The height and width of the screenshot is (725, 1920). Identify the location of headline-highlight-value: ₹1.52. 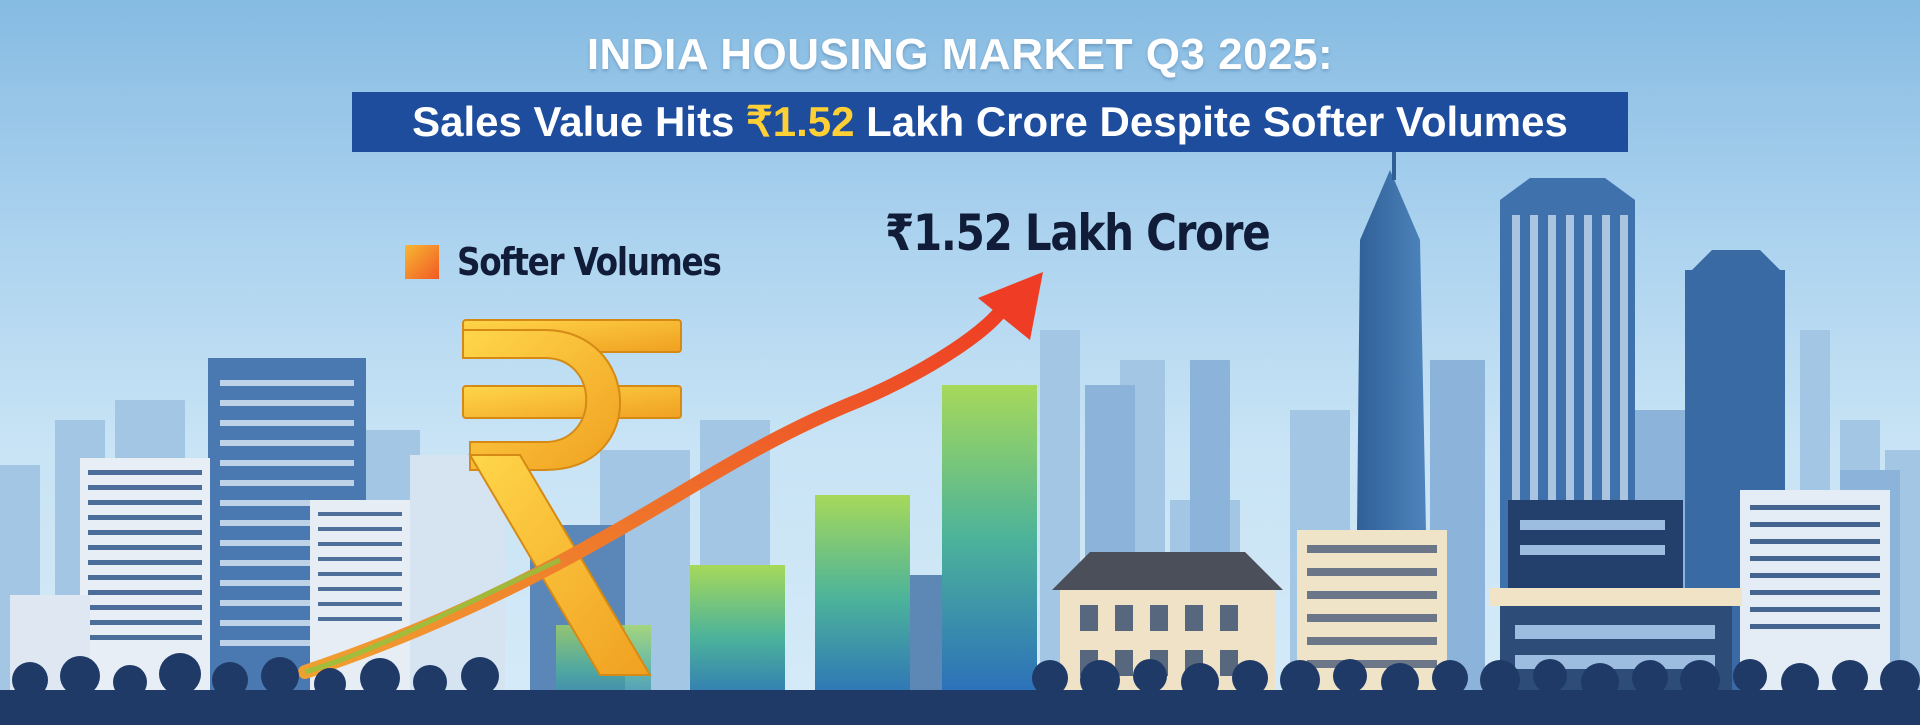
(800, 121).